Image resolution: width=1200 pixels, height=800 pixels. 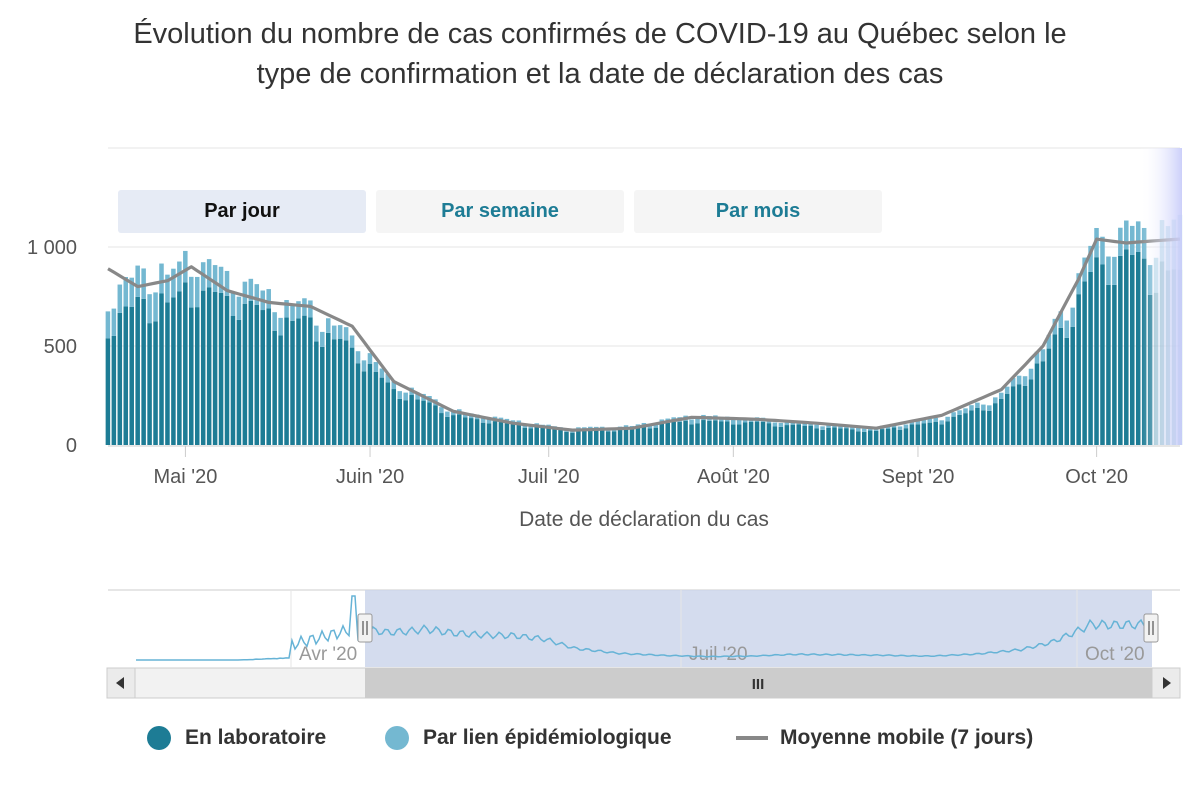 I want to click on legend-symbol-moyenne-mobile, so click(x=752, y=738).